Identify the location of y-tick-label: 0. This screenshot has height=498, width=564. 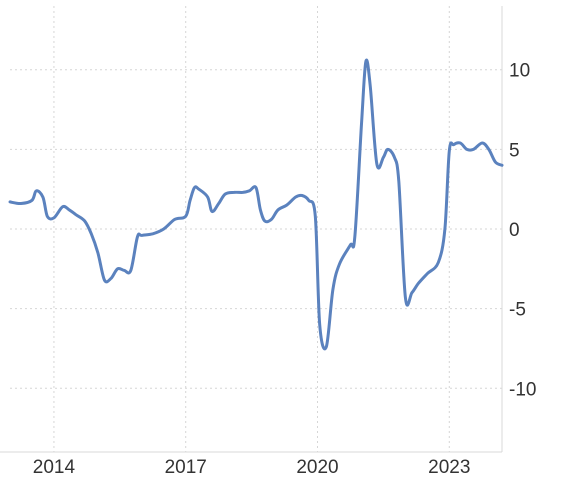
(514, 230).